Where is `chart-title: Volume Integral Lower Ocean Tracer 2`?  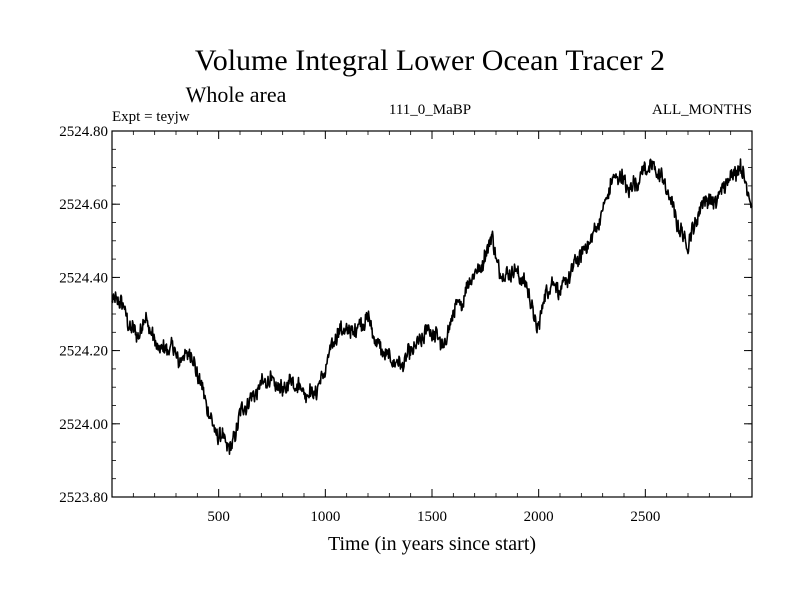
chart-title: Volume Integral Lower Ocean Tracer 2 is located at coordinates (430, 60).